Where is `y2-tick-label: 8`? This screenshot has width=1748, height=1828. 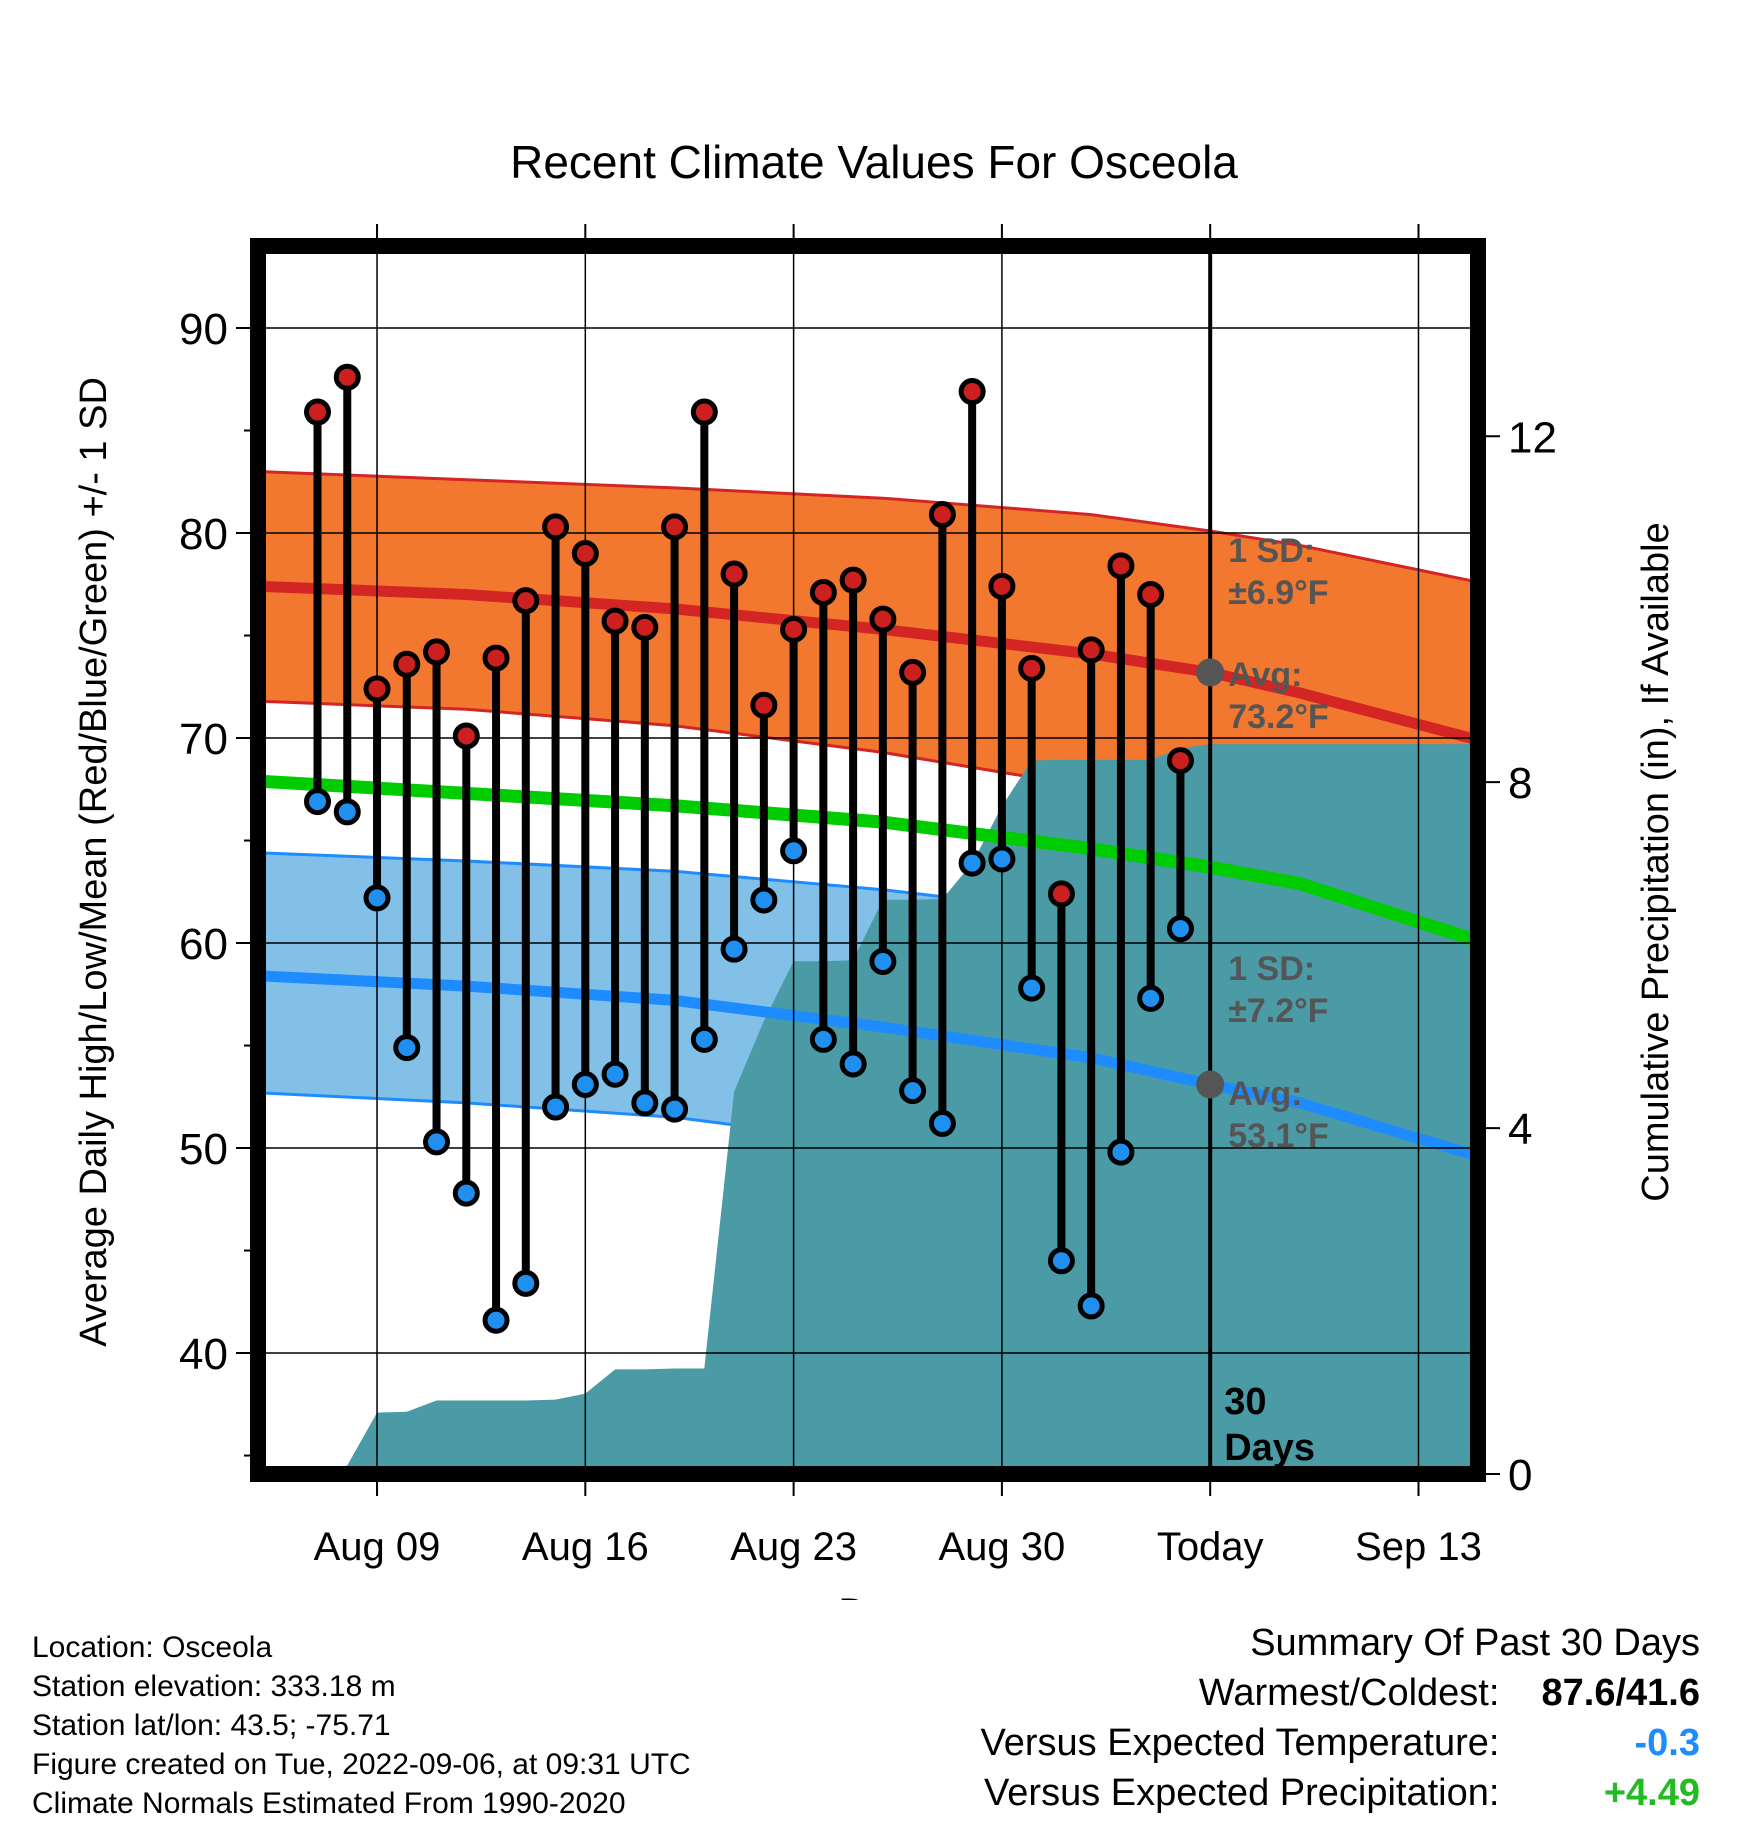 y2-tick-label: 8 is located at coordinates (1520, 783).